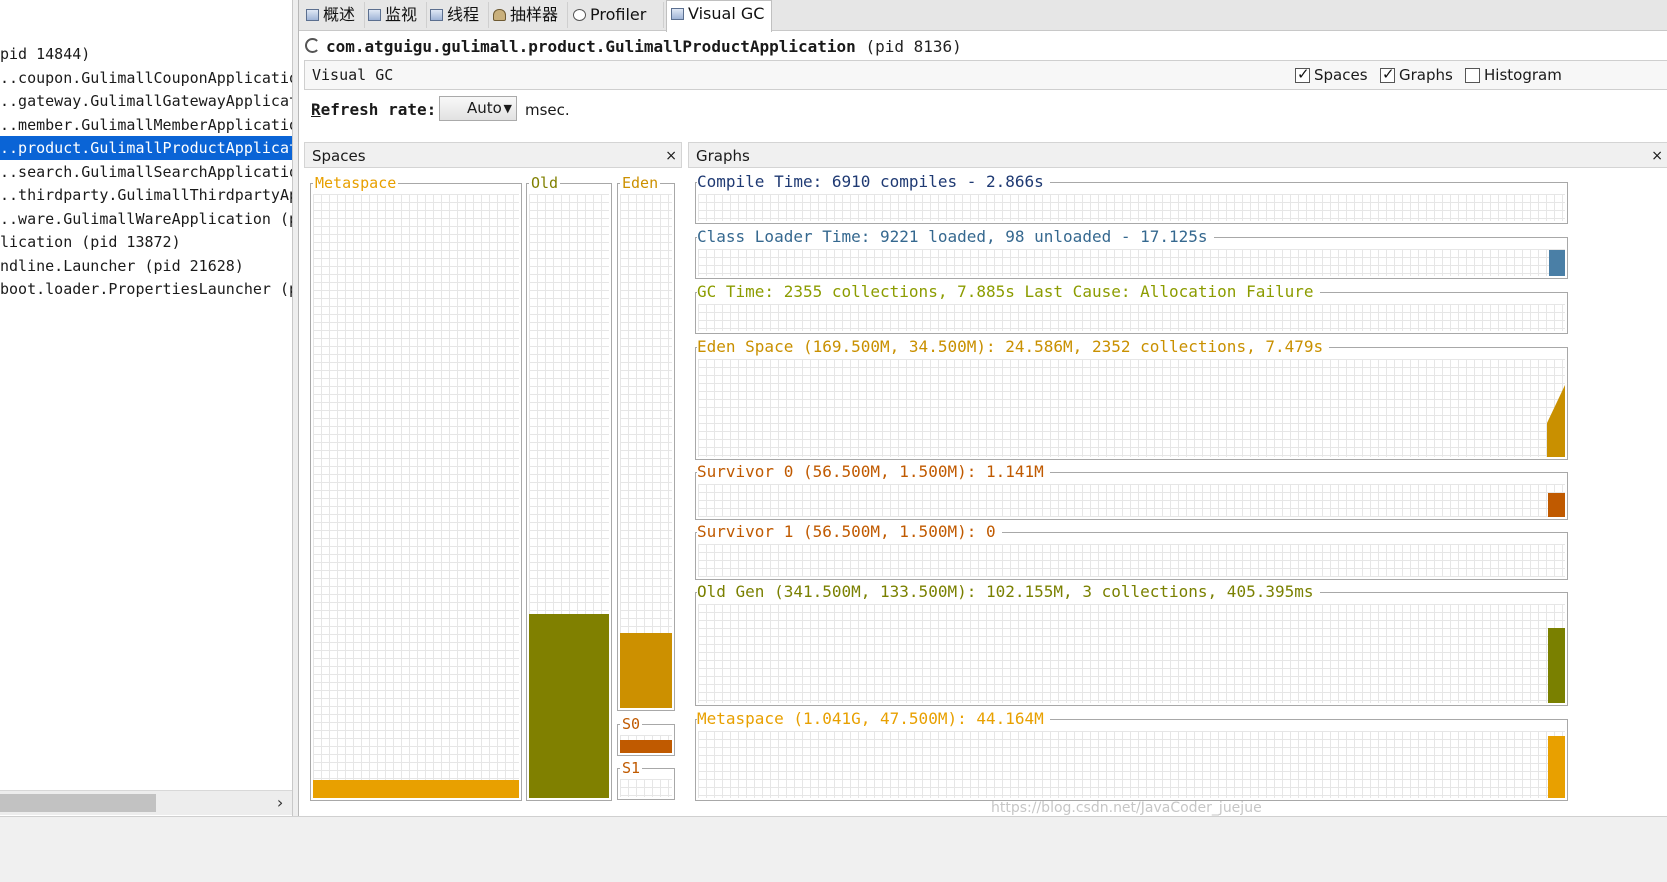 This screenshot has height=882, width=1667. I want to click on spaces-panel-header: Spaces ×, so click(493, 155).